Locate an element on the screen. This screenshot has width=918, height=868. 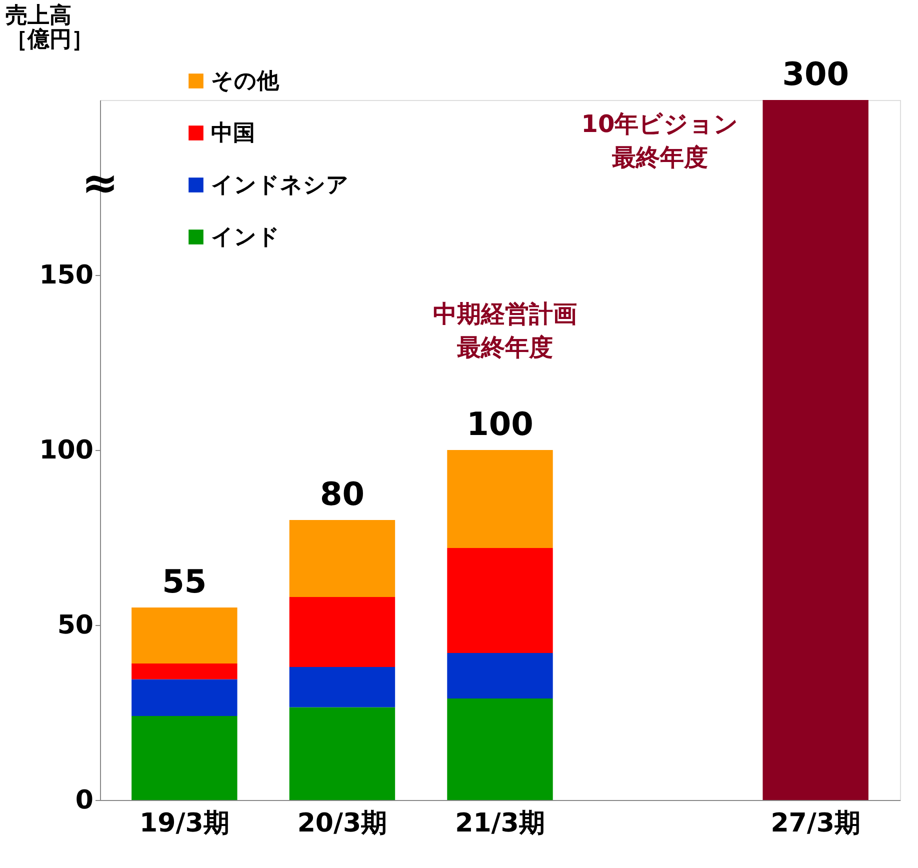
total-label: 80 is located at coordinates (342, 494).